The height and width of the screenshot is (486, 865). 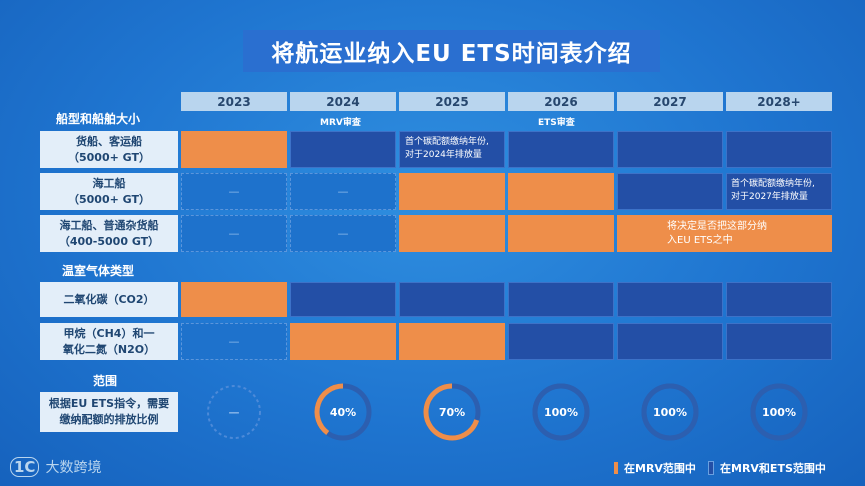 I want to click on row-label-line1: 根据EU ETS指令，需要, so click(x=109, y=403).